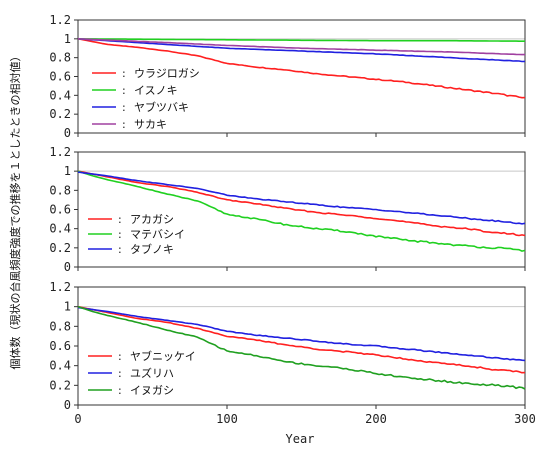 This screenshot has width=537, height=450. Describe the element at coordinates (157, 234) in the screenshot. I see `legend-label: マテバシイ` at that location.